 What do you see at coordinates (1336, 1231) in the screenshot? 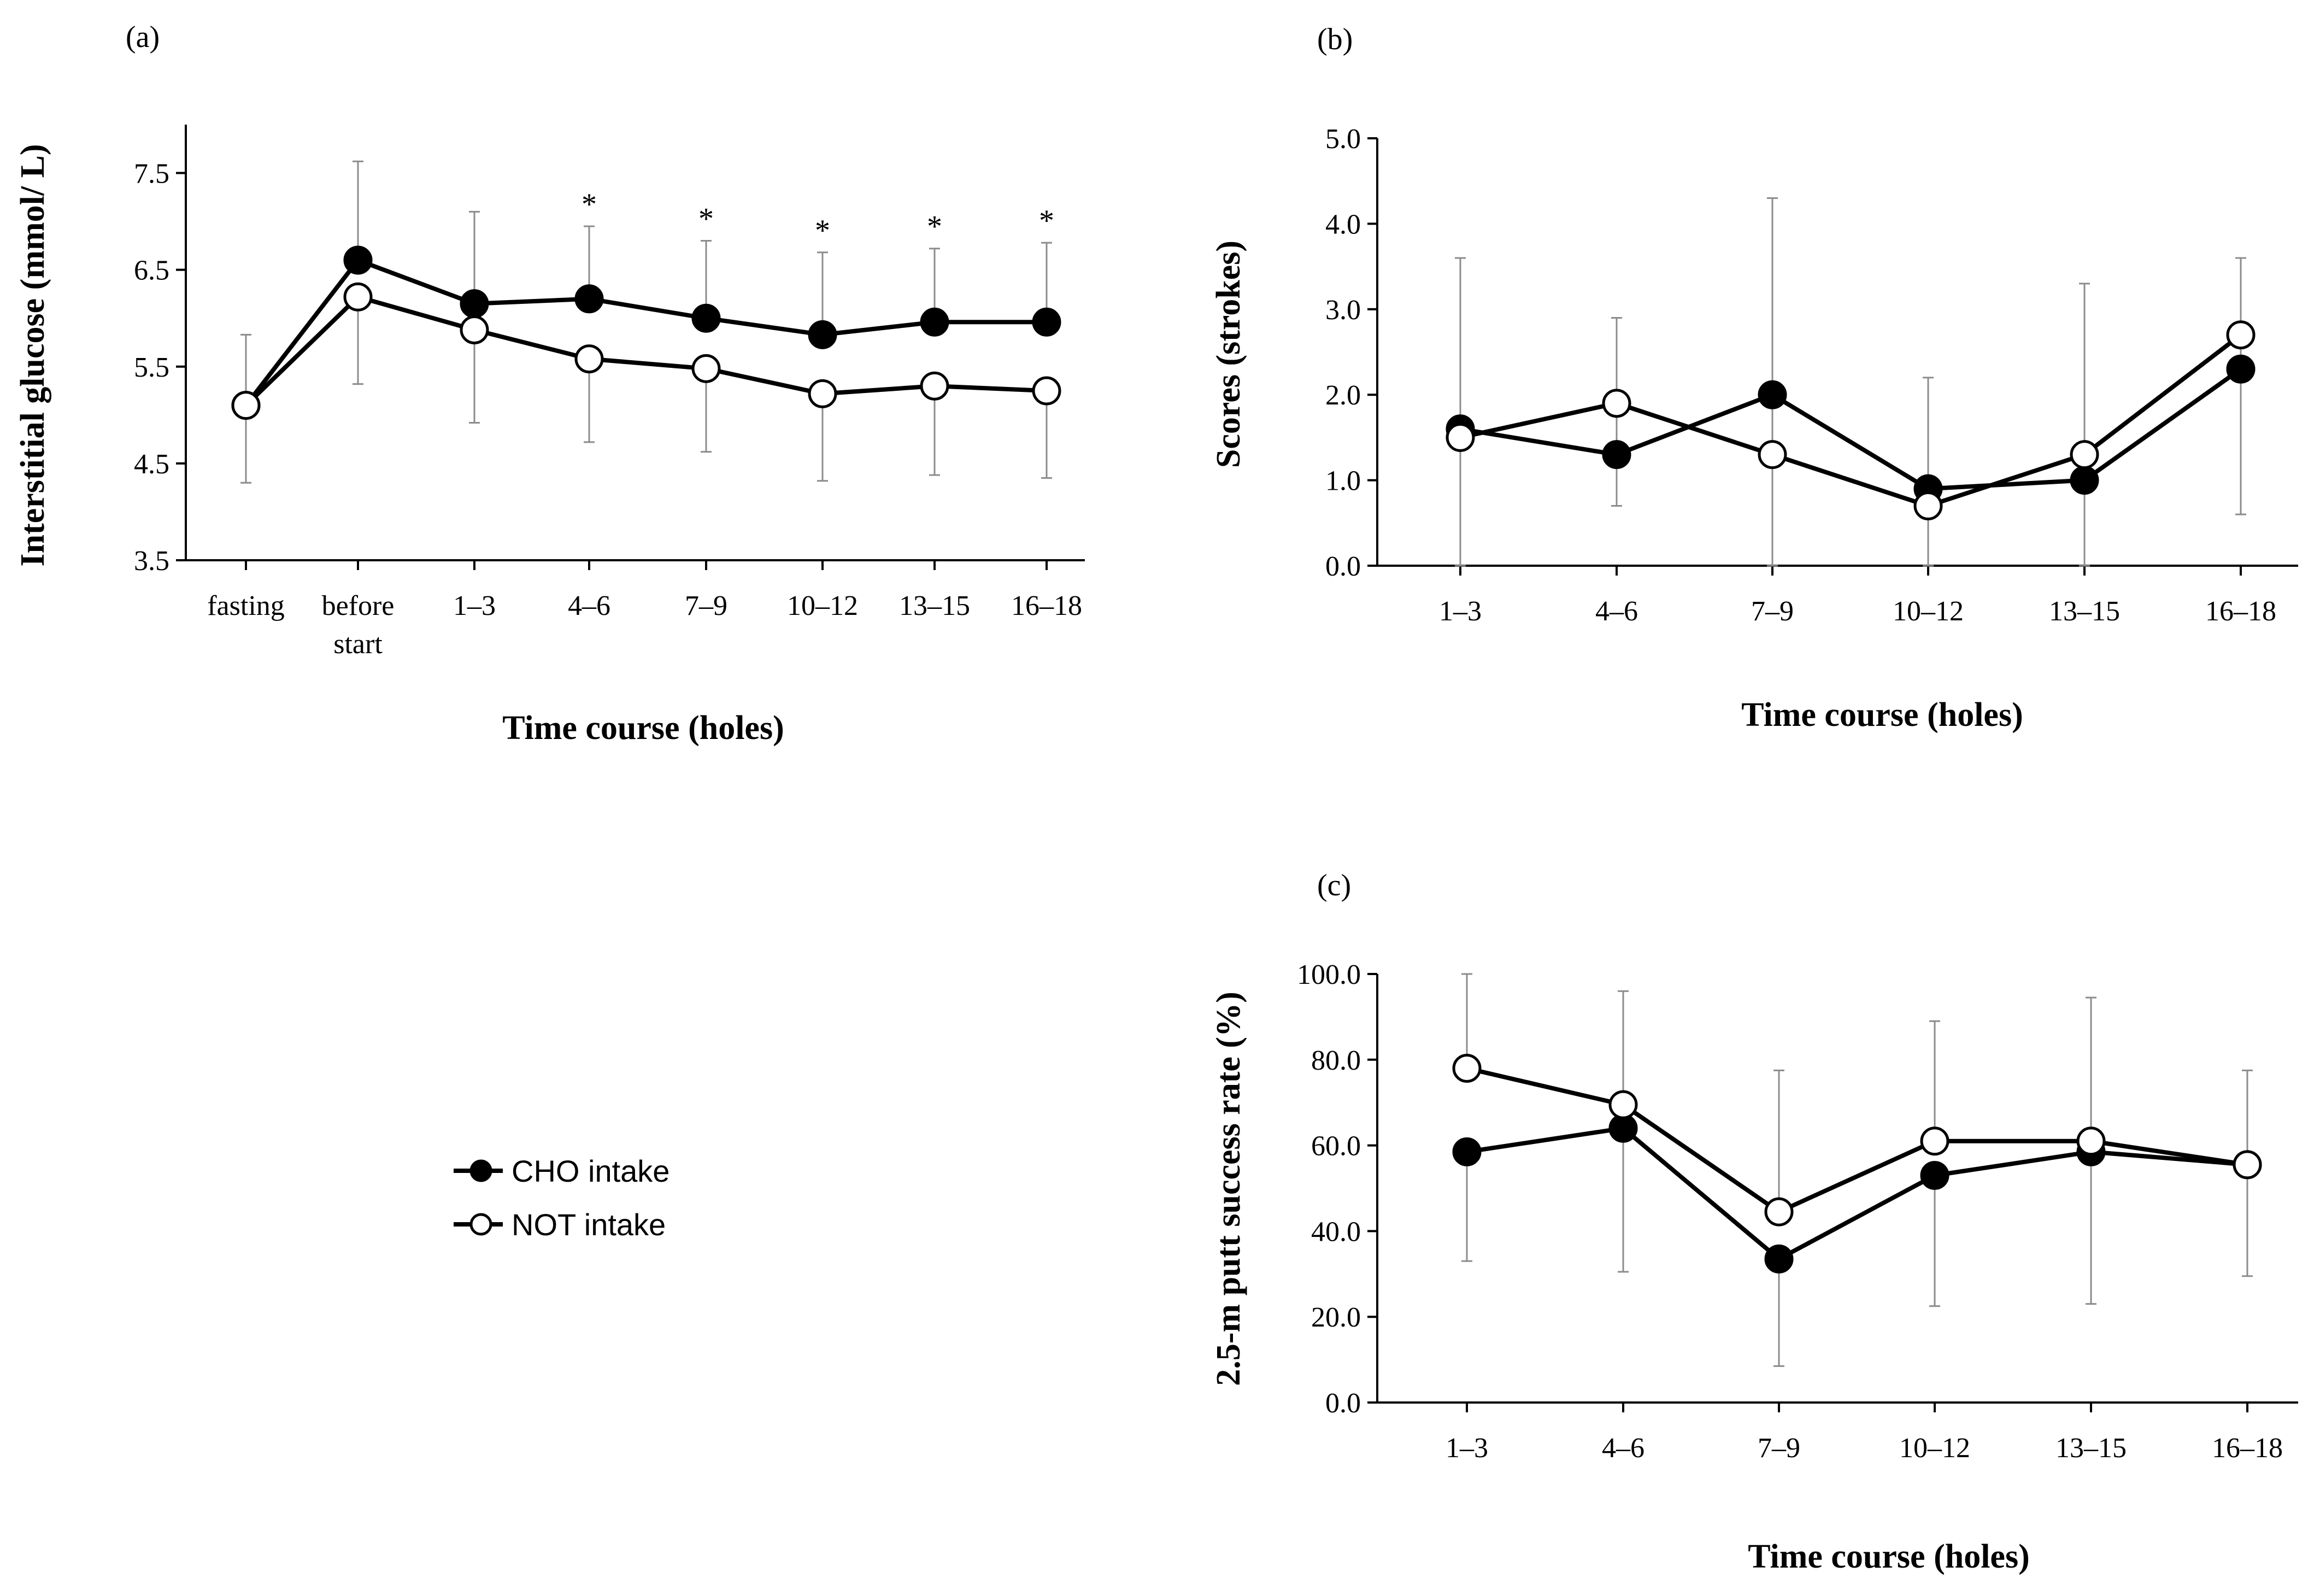
I see `panel-c-y-tick-label: 40.0` at bounding box center [1336, 1231].